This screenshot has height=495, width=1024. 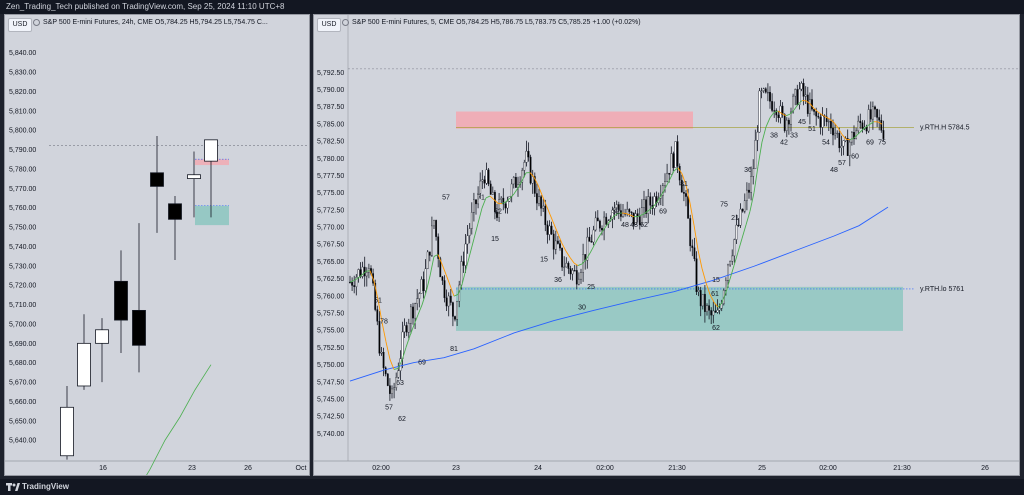 What do you see at coordinates (192, 468) in the screenshot?
I see `x-tick-label: 23` at bounding box center [192, 468].